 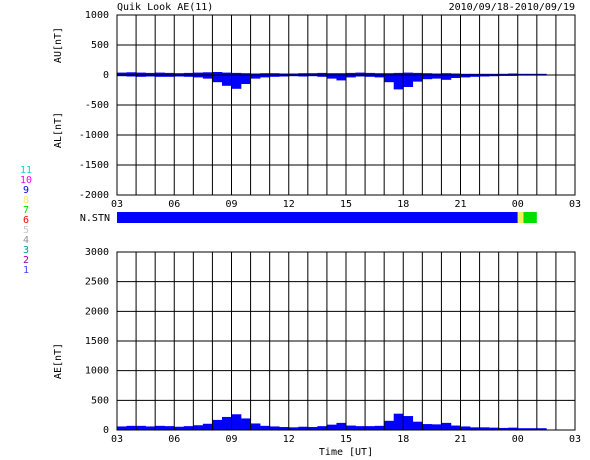 I want to click on x-tick-label: 00, so click(x=518, y=439).